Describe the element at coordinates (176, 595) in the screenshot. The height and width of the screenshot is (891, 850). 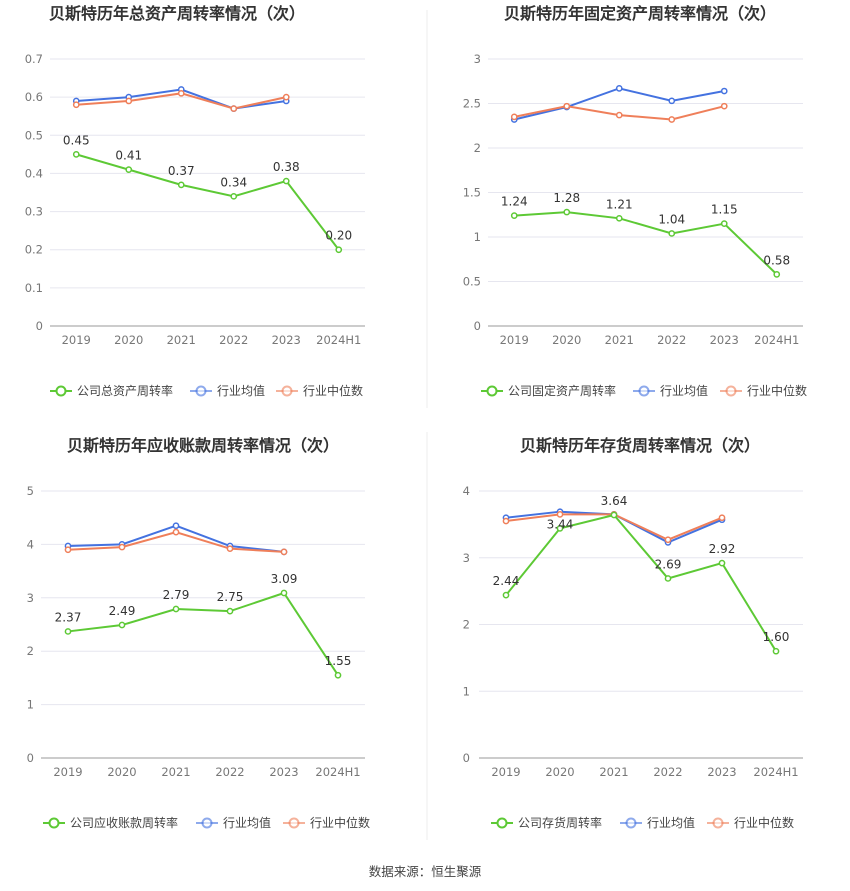
I see `data-label: 2.79` at that location.